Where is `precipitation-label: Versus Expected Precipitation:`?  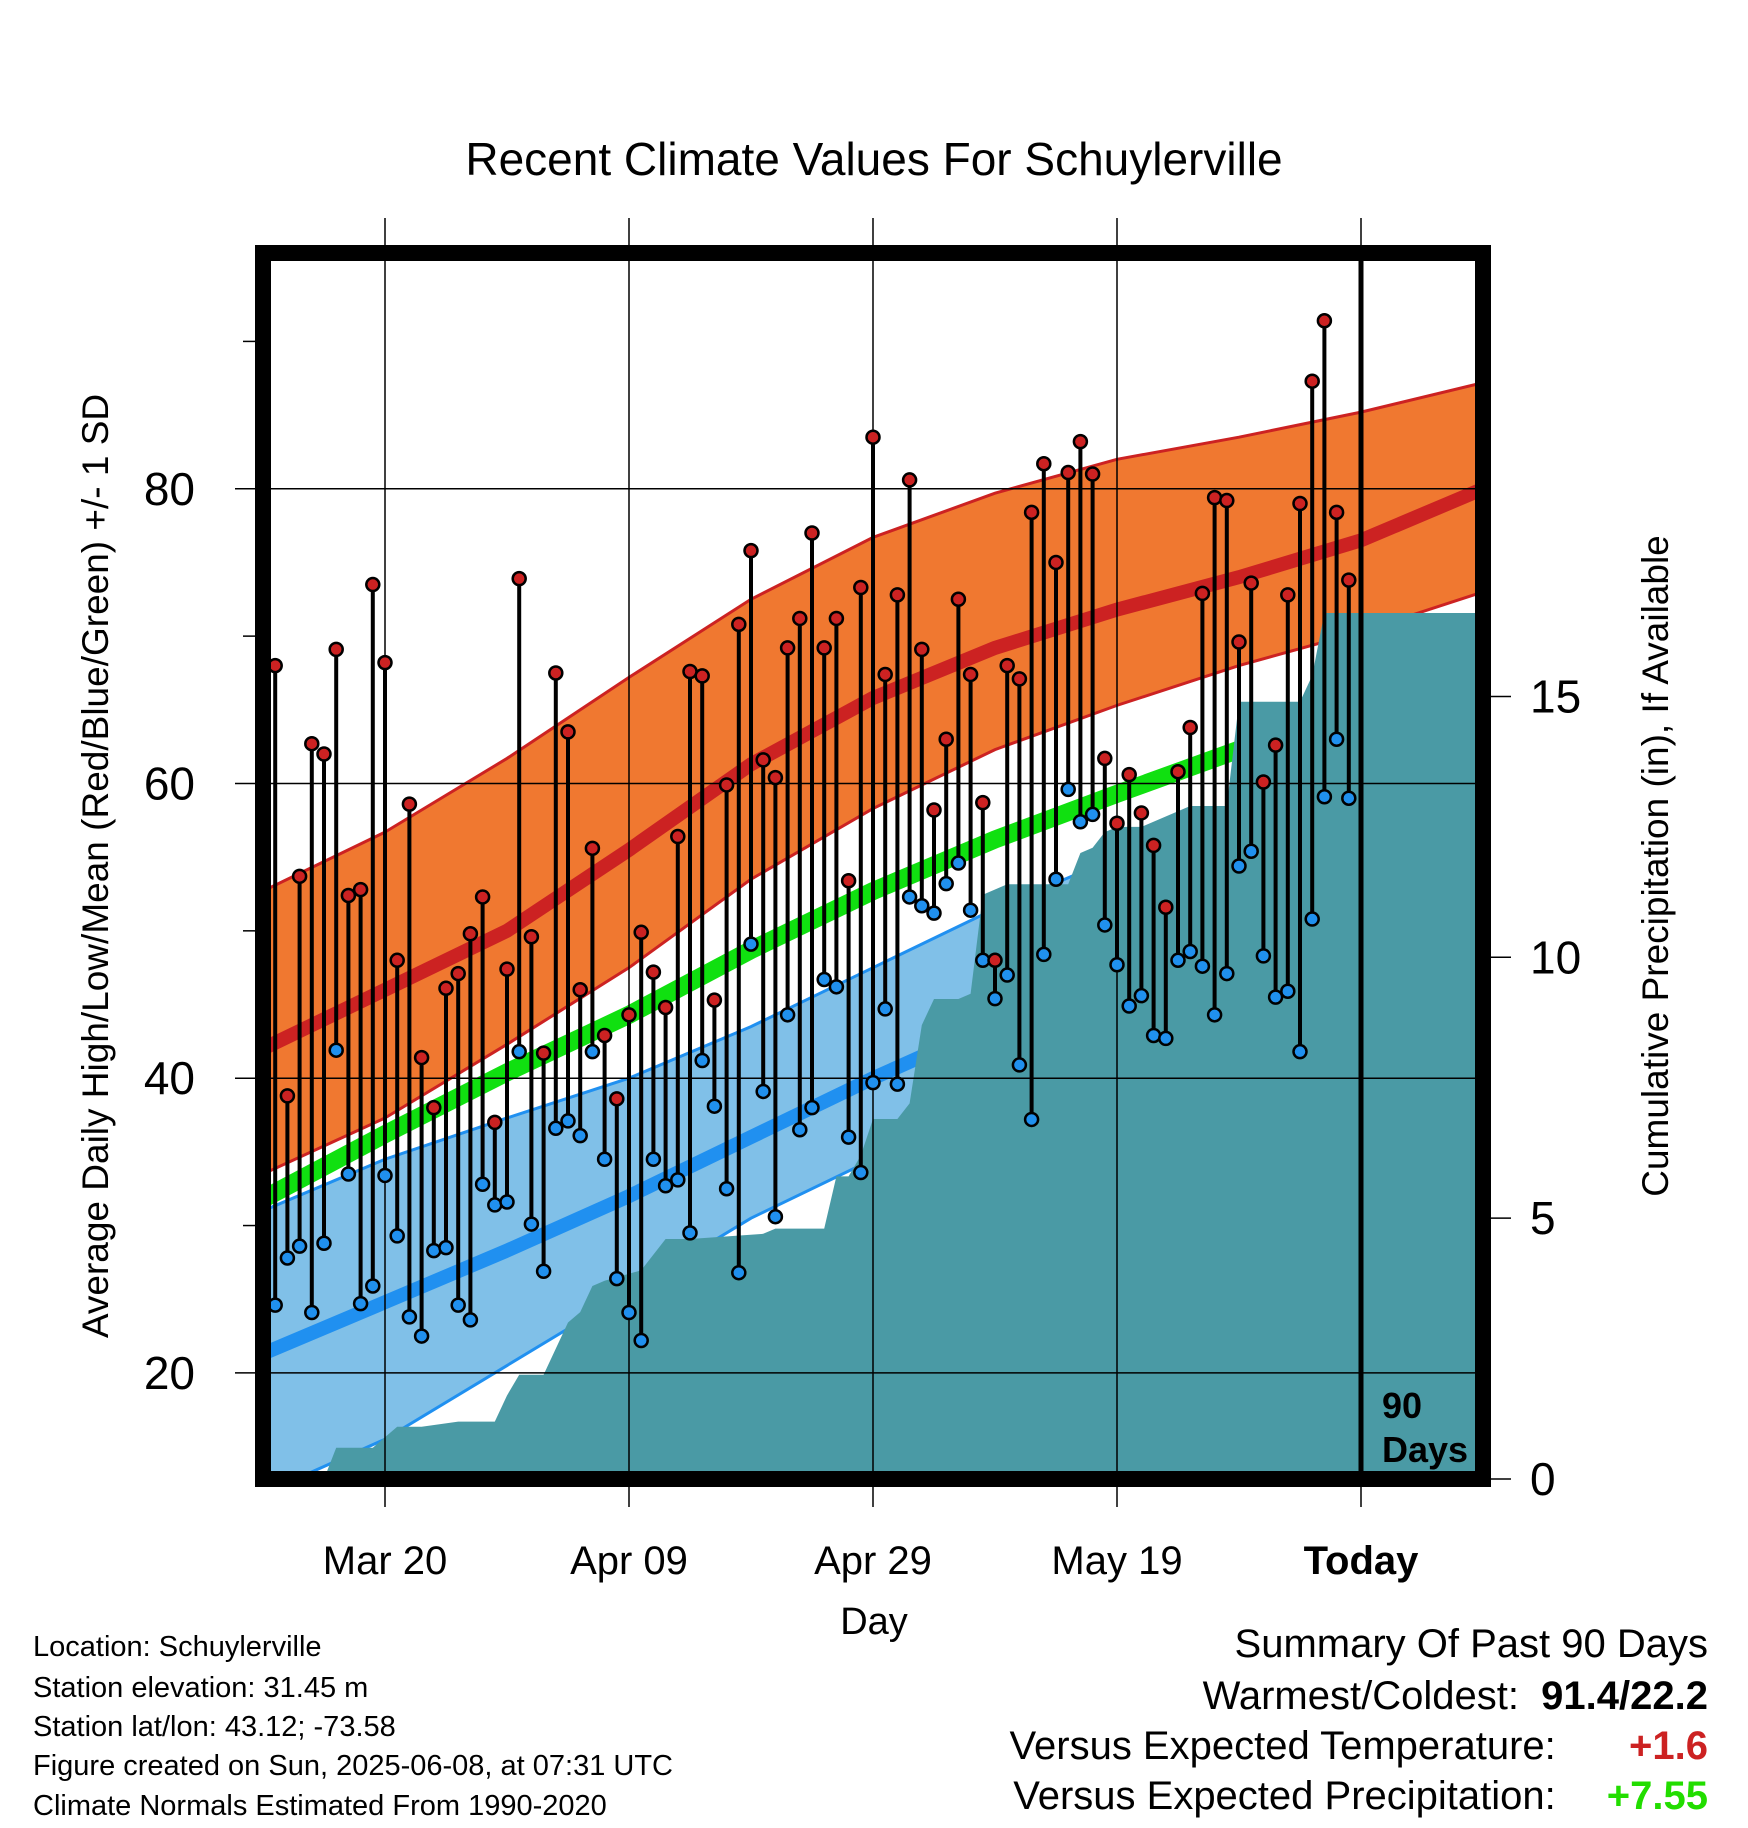 precipitation-label: Versus Expected Precipitation: is located at coordinates (1284, 1796).